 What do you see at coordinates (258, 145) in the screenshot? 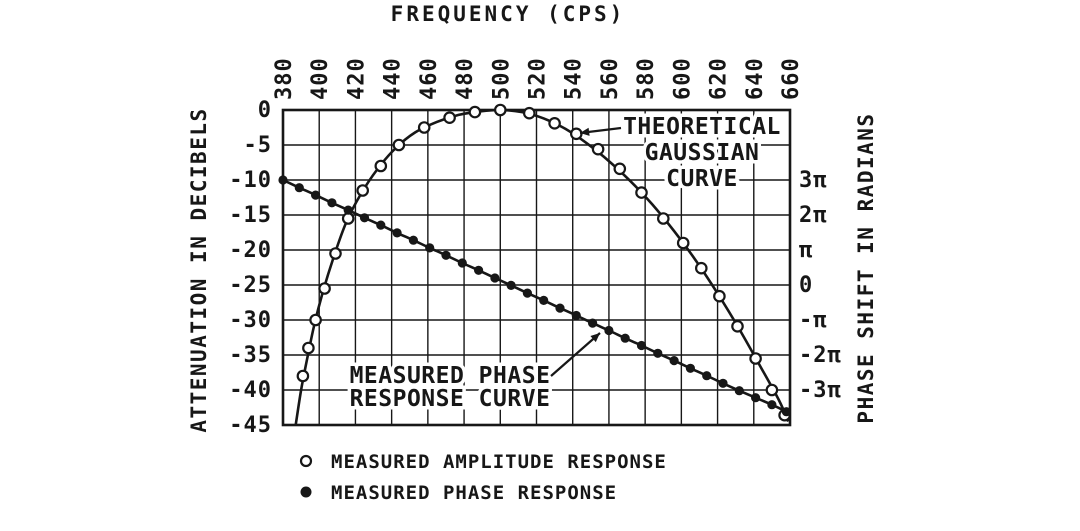
I see `left-tick-label: -5` at bounding box center [258, 145].